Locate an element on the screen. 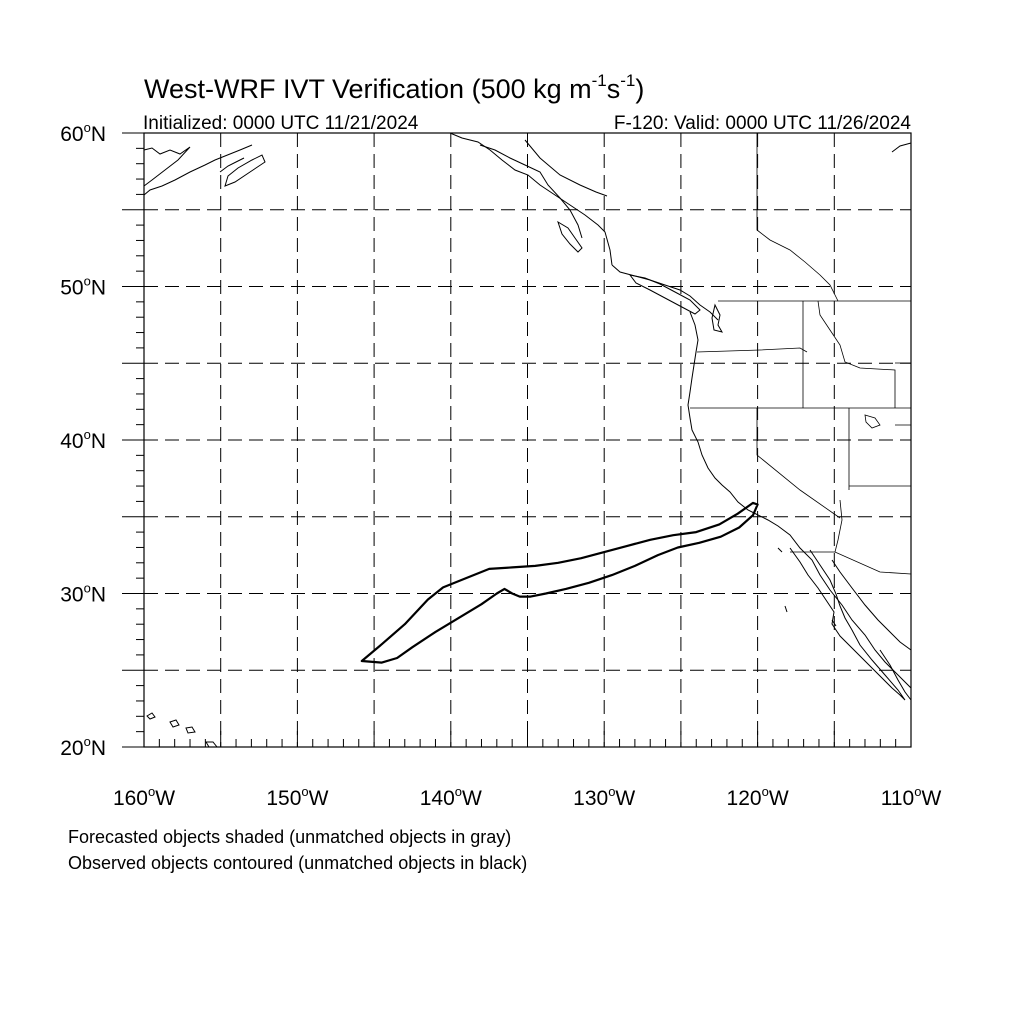 The image size is (1024, 1024). az-west-border is located at coordinates (838, 526).